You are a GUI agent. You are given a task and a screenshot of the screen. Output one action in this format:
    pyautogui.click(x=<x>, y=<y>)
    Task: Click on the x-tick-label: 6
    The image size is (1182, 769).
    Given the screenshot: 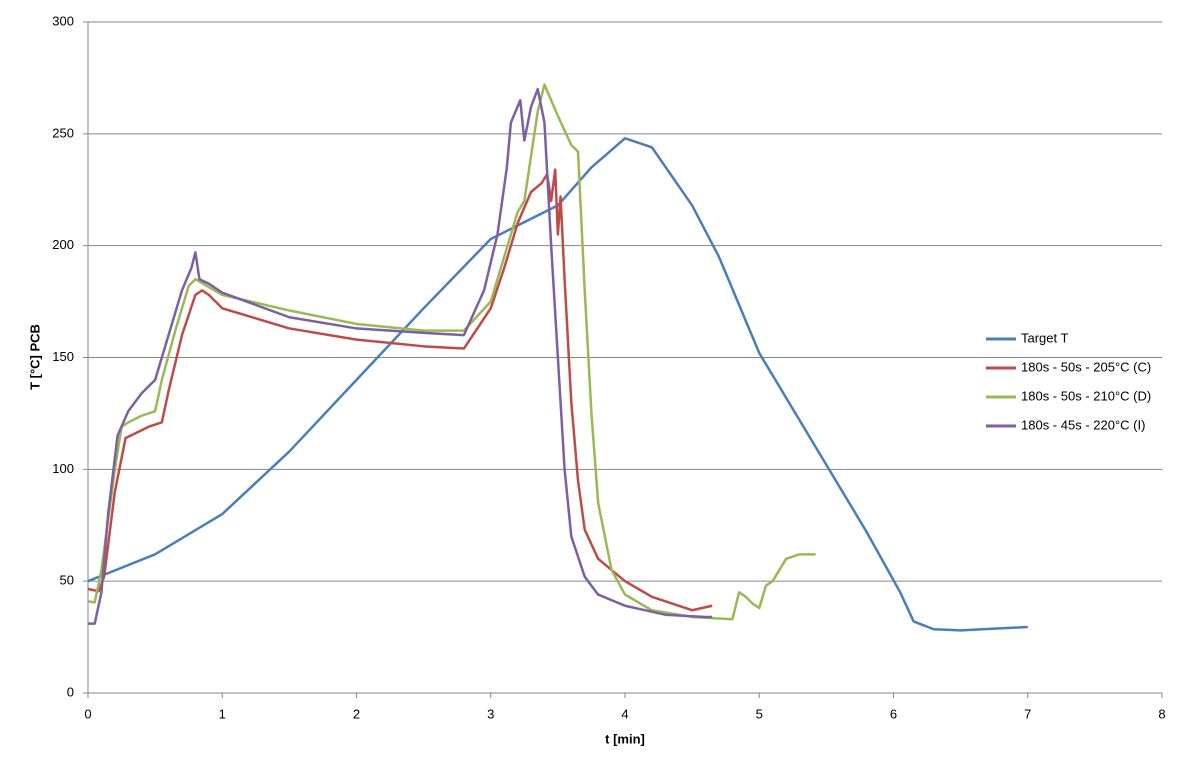 What is the action you would take?
    pyautogui.click(x=893, y=713)
    